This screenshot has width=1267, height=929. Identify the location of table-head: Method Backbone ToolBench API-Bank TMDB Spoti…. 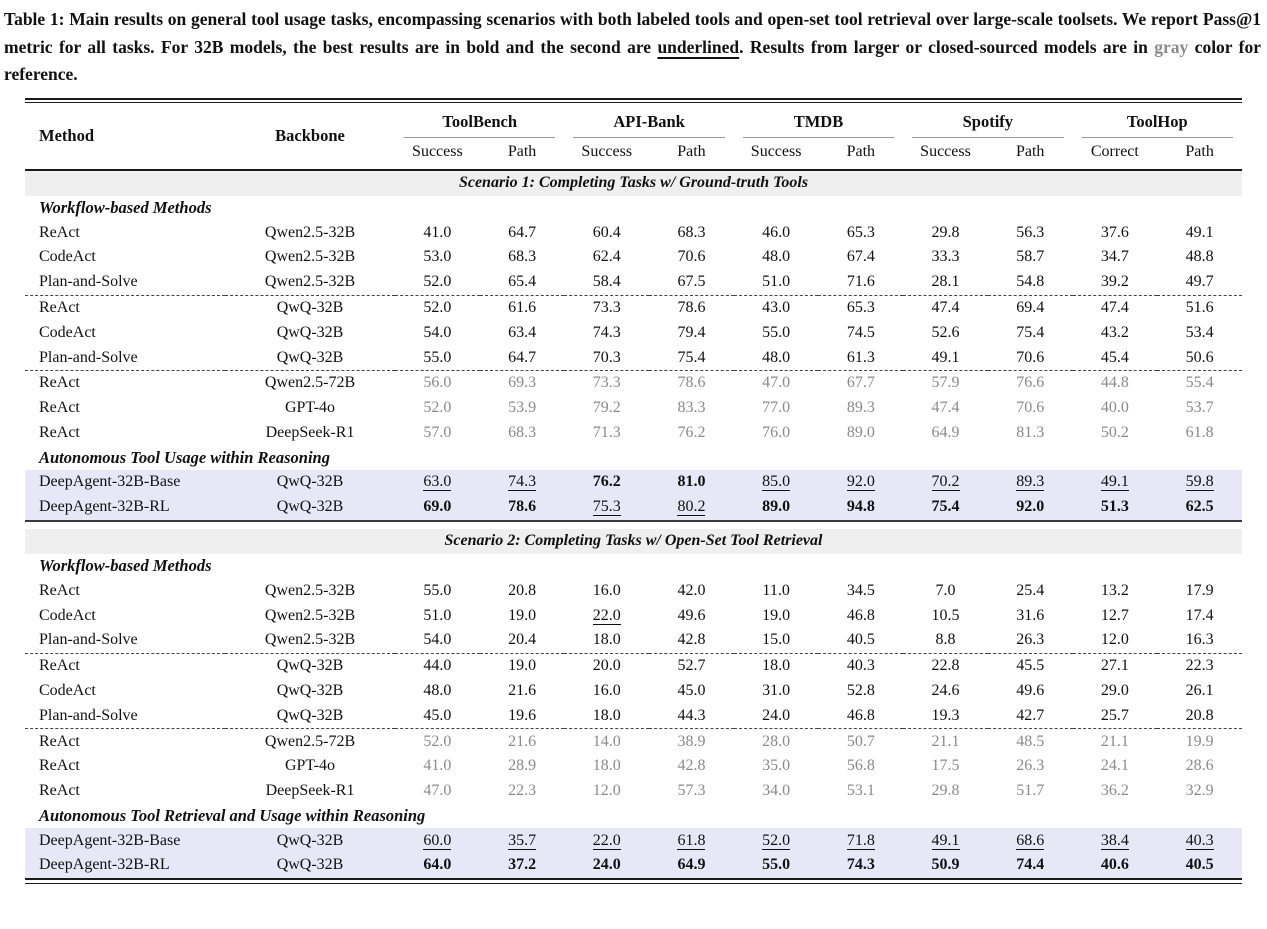
(633, 136).